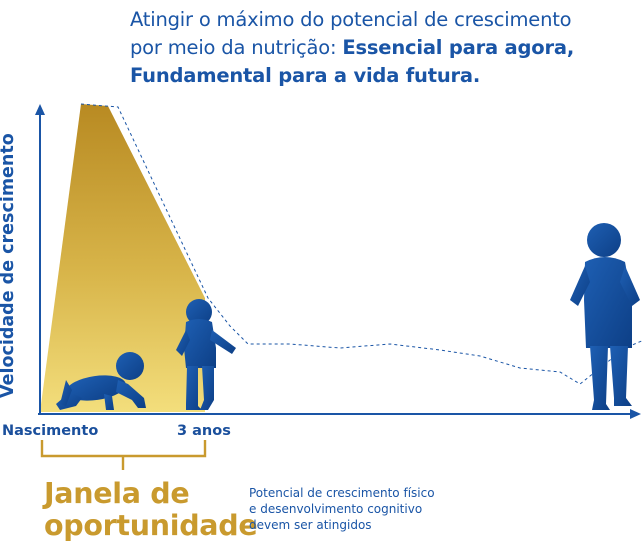  Describe the element at coordinates (305, 75) in the screenshot. I see `headline-line-3-bold: Fundamental para a vida futura.` at that location.